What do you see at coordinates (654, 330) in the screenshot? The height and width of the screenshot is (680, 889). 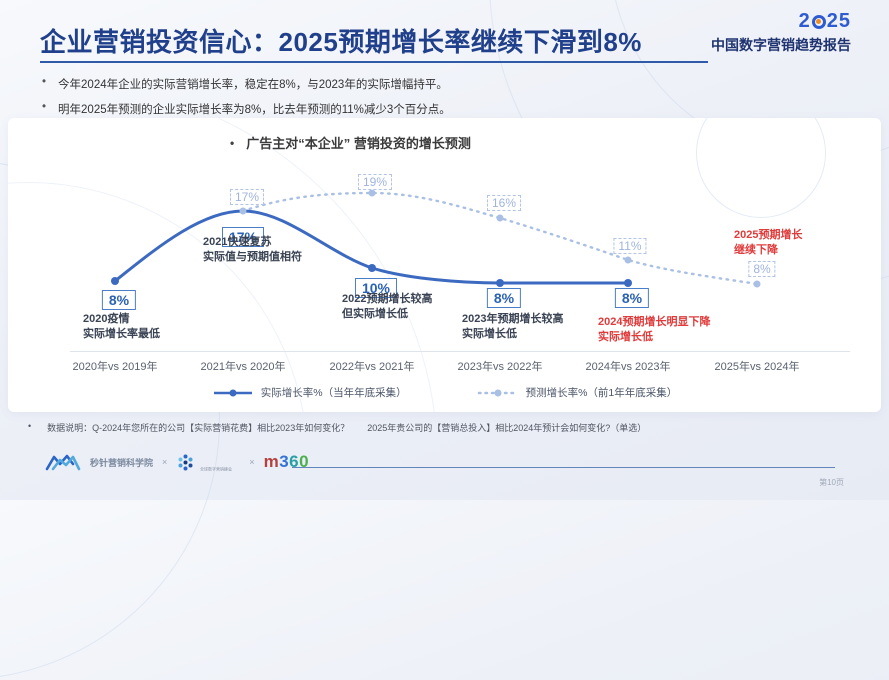 I see `annotation-2024: 2024预期增长明显下降 实际增长低` at bounding box center [654, 330].